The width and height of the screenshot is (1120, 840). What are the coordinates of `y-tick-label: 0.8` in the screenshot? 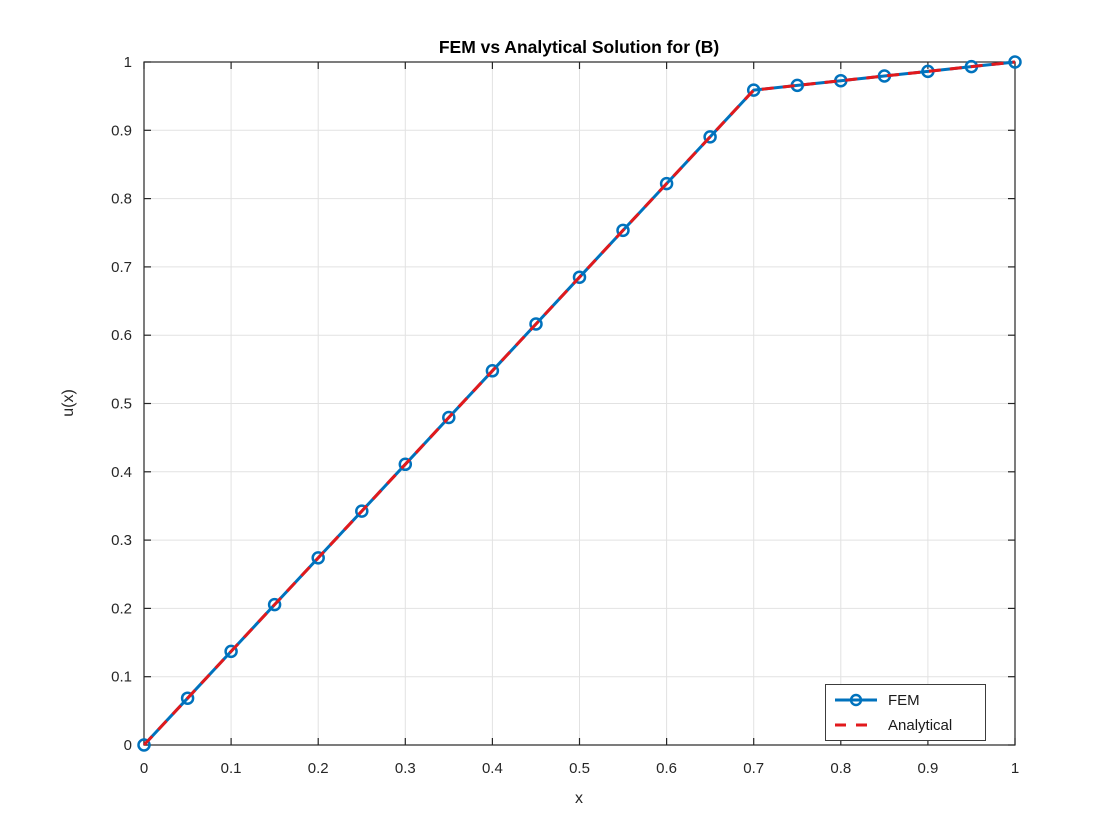 It's located at (121, 199).